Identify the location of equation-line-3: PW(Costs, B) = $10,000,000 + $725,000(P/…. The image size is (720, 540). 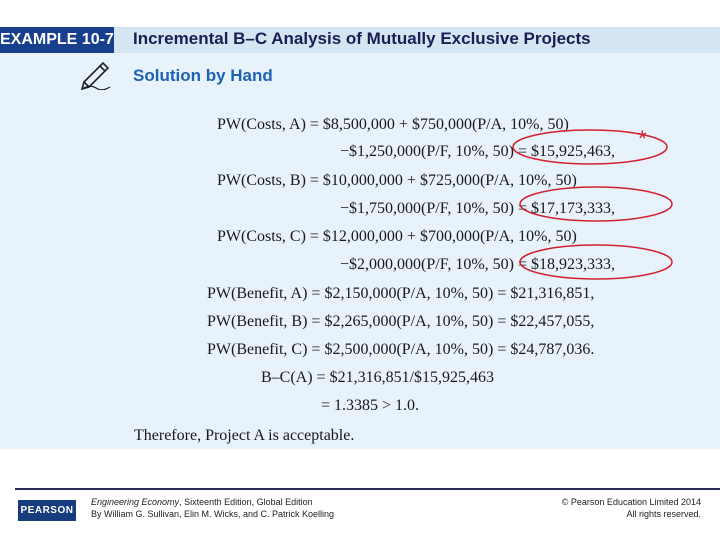
(397, 180).